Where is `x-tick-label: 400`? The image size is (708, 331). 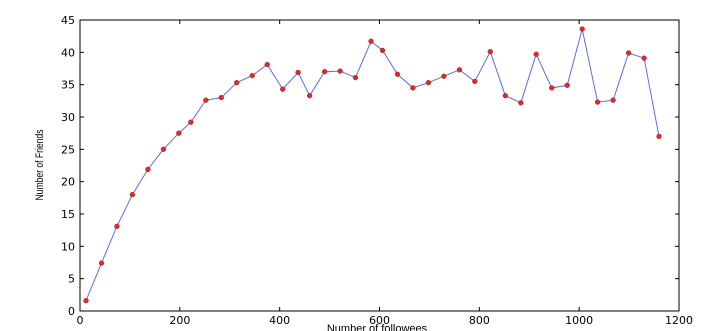 x-tick-label: 400 is located at coordinates (279, 320).